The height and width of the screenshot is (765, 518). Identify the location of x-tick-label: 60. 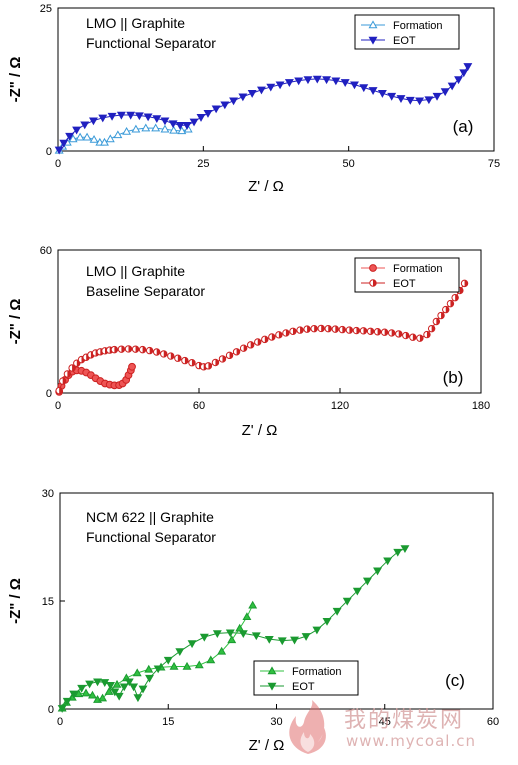
(493, 722).